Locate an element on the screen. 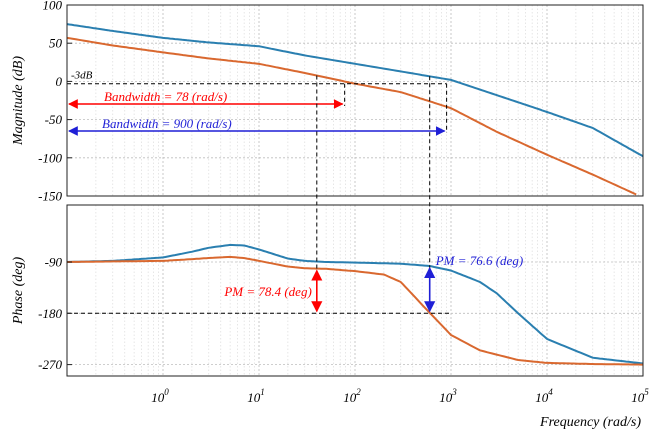 Image resolution: width=672 pixels, height=433 pixels. x-tick-label-exponent: 1 is located at coordinates (262, 392).